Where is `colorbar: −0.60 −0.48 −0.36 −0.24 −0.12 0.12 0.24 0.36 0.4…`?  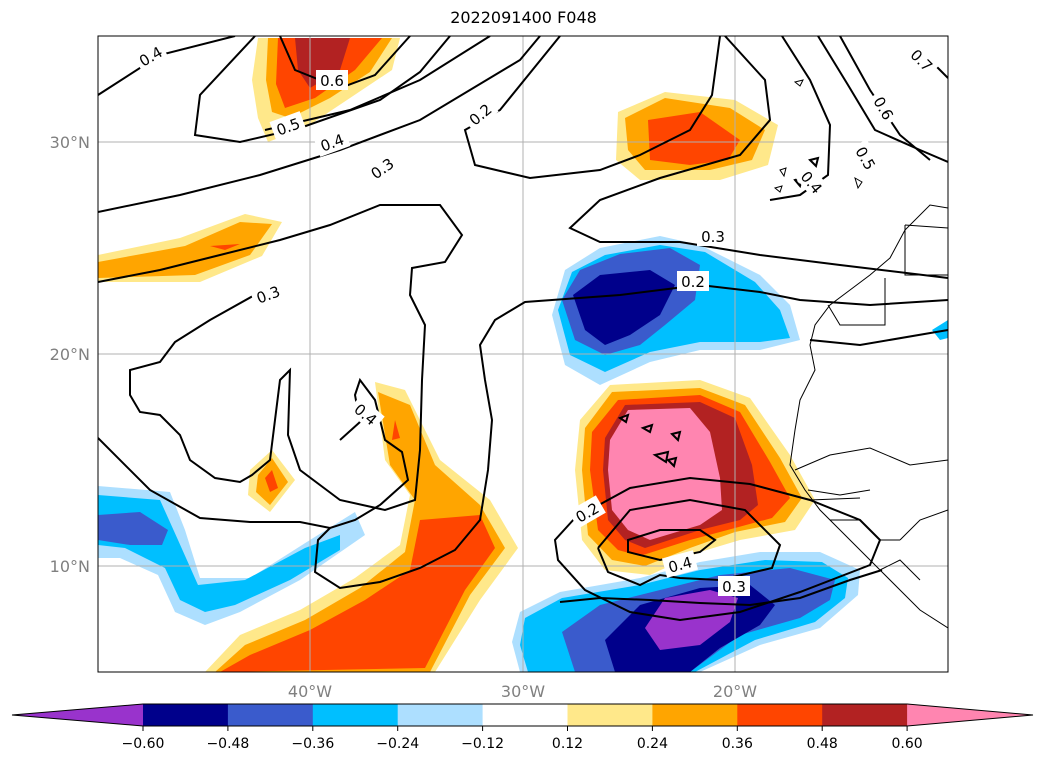 colorbar: −0.60 −0.48 −0.36 −0.24 −0.12 0.12 0.24 0.36 0.4… is located at coordinates (522, 727).